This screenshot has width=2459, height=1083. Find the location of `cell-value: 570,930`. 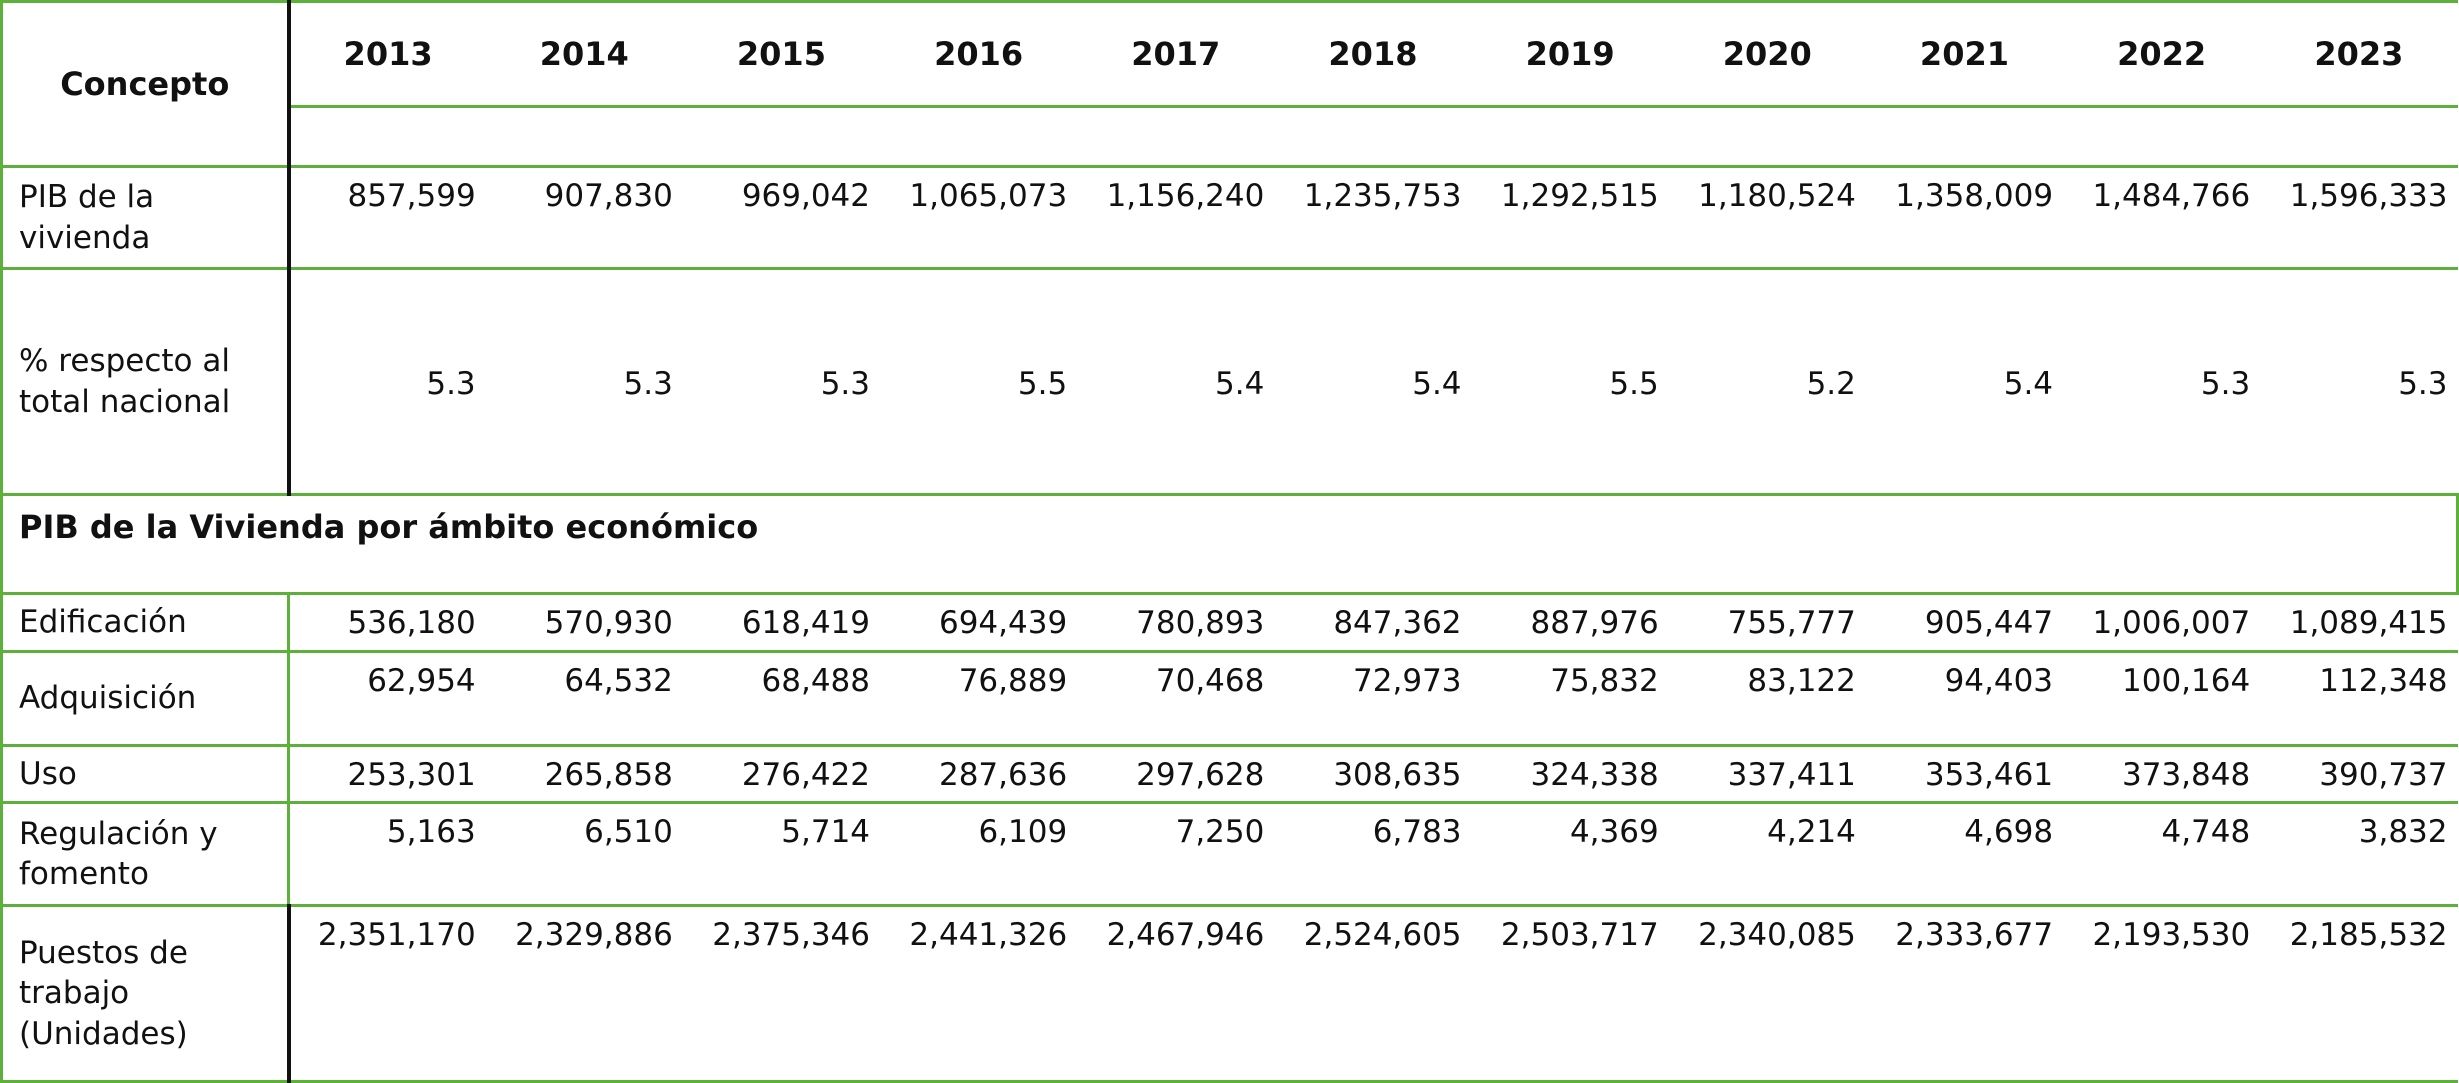

cell-value: 570,930 is located at coordinates (584, 622).